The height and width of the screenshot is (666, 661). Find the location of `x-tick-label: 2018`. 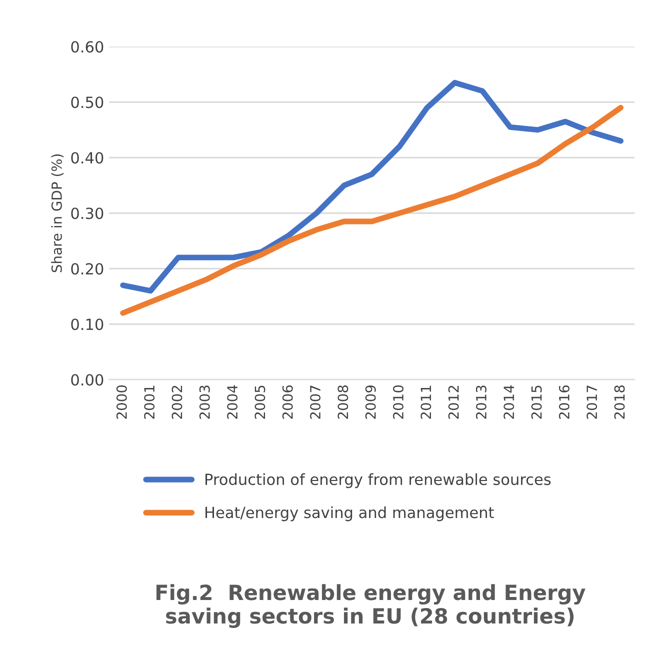

x-tick-label: 2018 is located at coordinates (619, 402).